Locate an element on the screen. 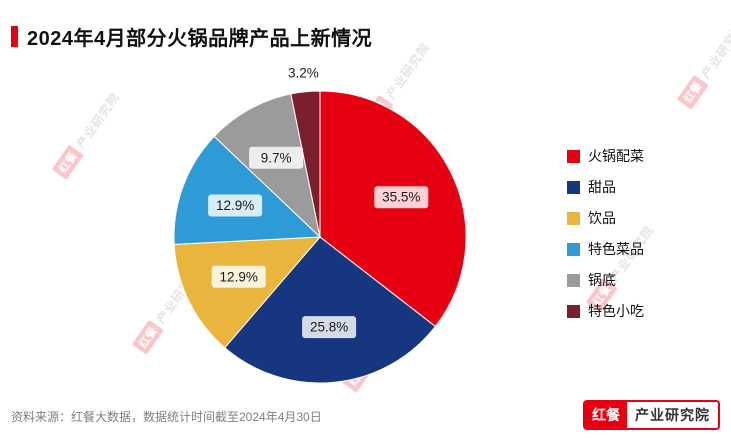 This screenshot has width=731, height=438. watermark-badge: 红餐 is located at coordinates (692, 92).